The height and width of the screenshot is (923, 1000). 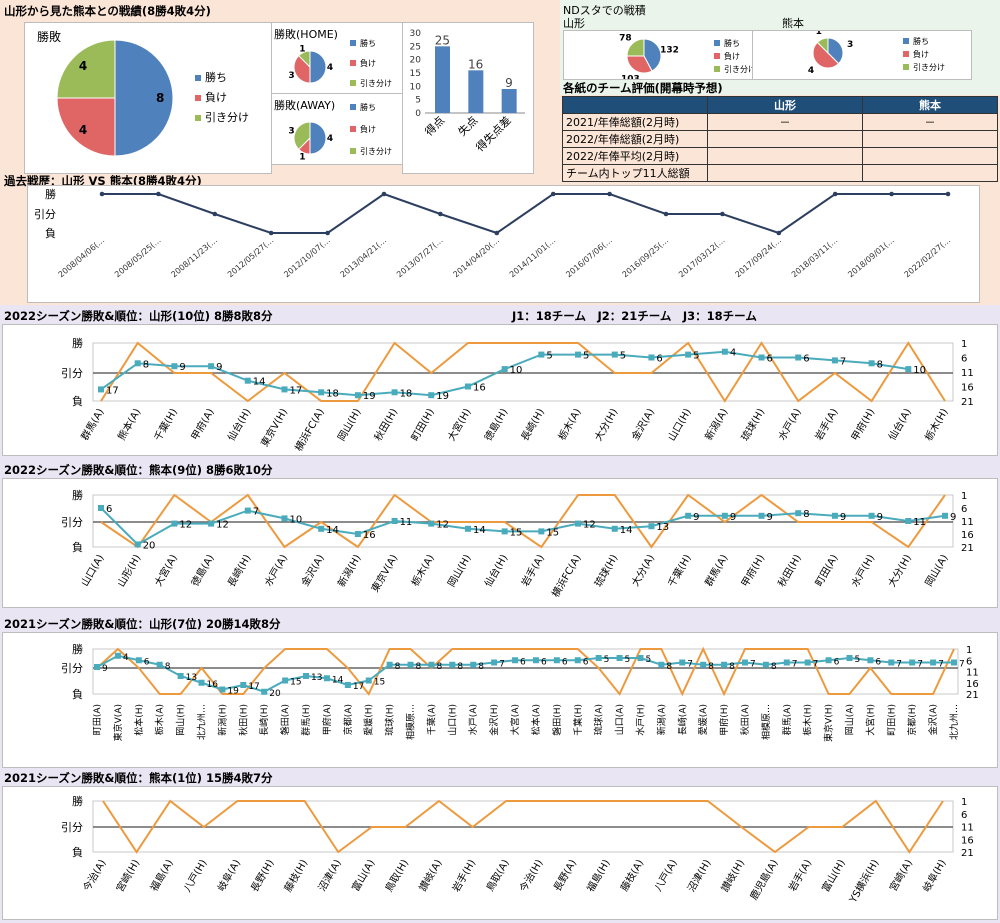 What do you see at coordinates (275, 694) in the screenshot?
I see `rank-data-label: 20` at bounding box center [275, 694].